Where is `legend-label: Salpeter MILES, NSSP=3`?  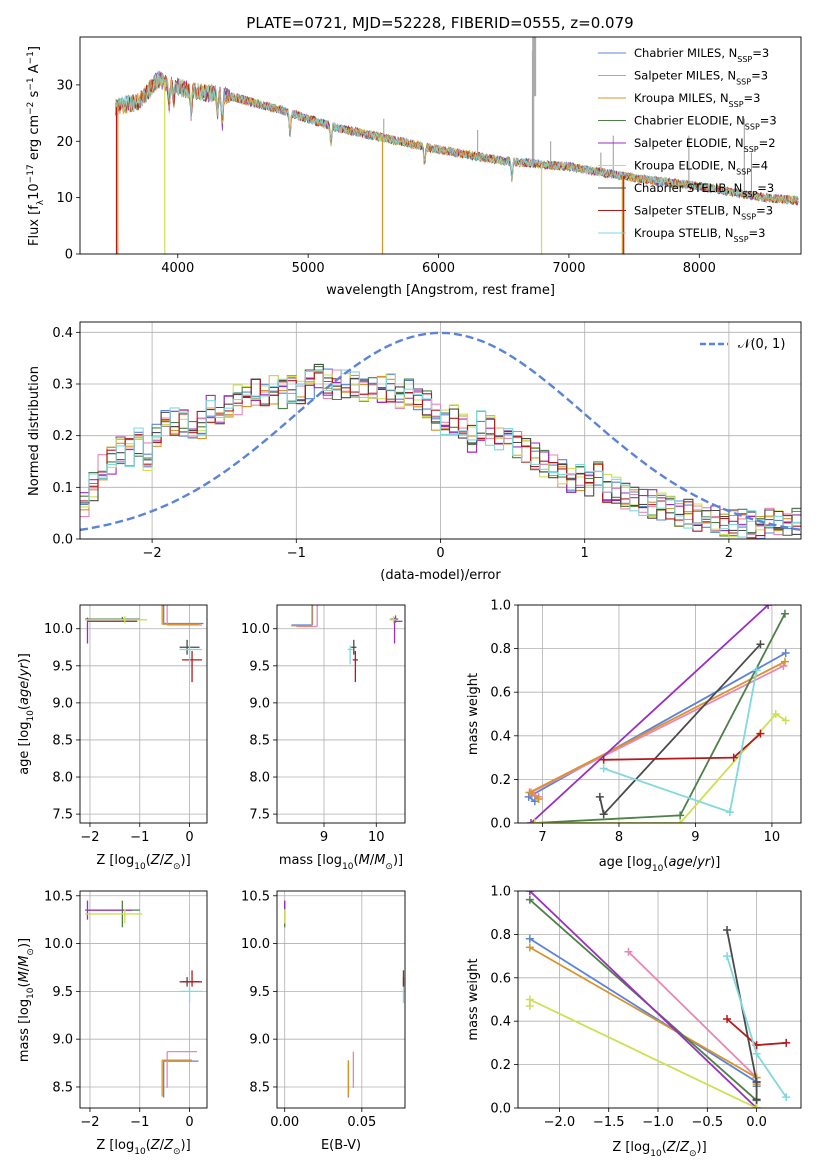
legend-label: Salpeter MILES, NSSP=3 is located at coordinates (701, 78).